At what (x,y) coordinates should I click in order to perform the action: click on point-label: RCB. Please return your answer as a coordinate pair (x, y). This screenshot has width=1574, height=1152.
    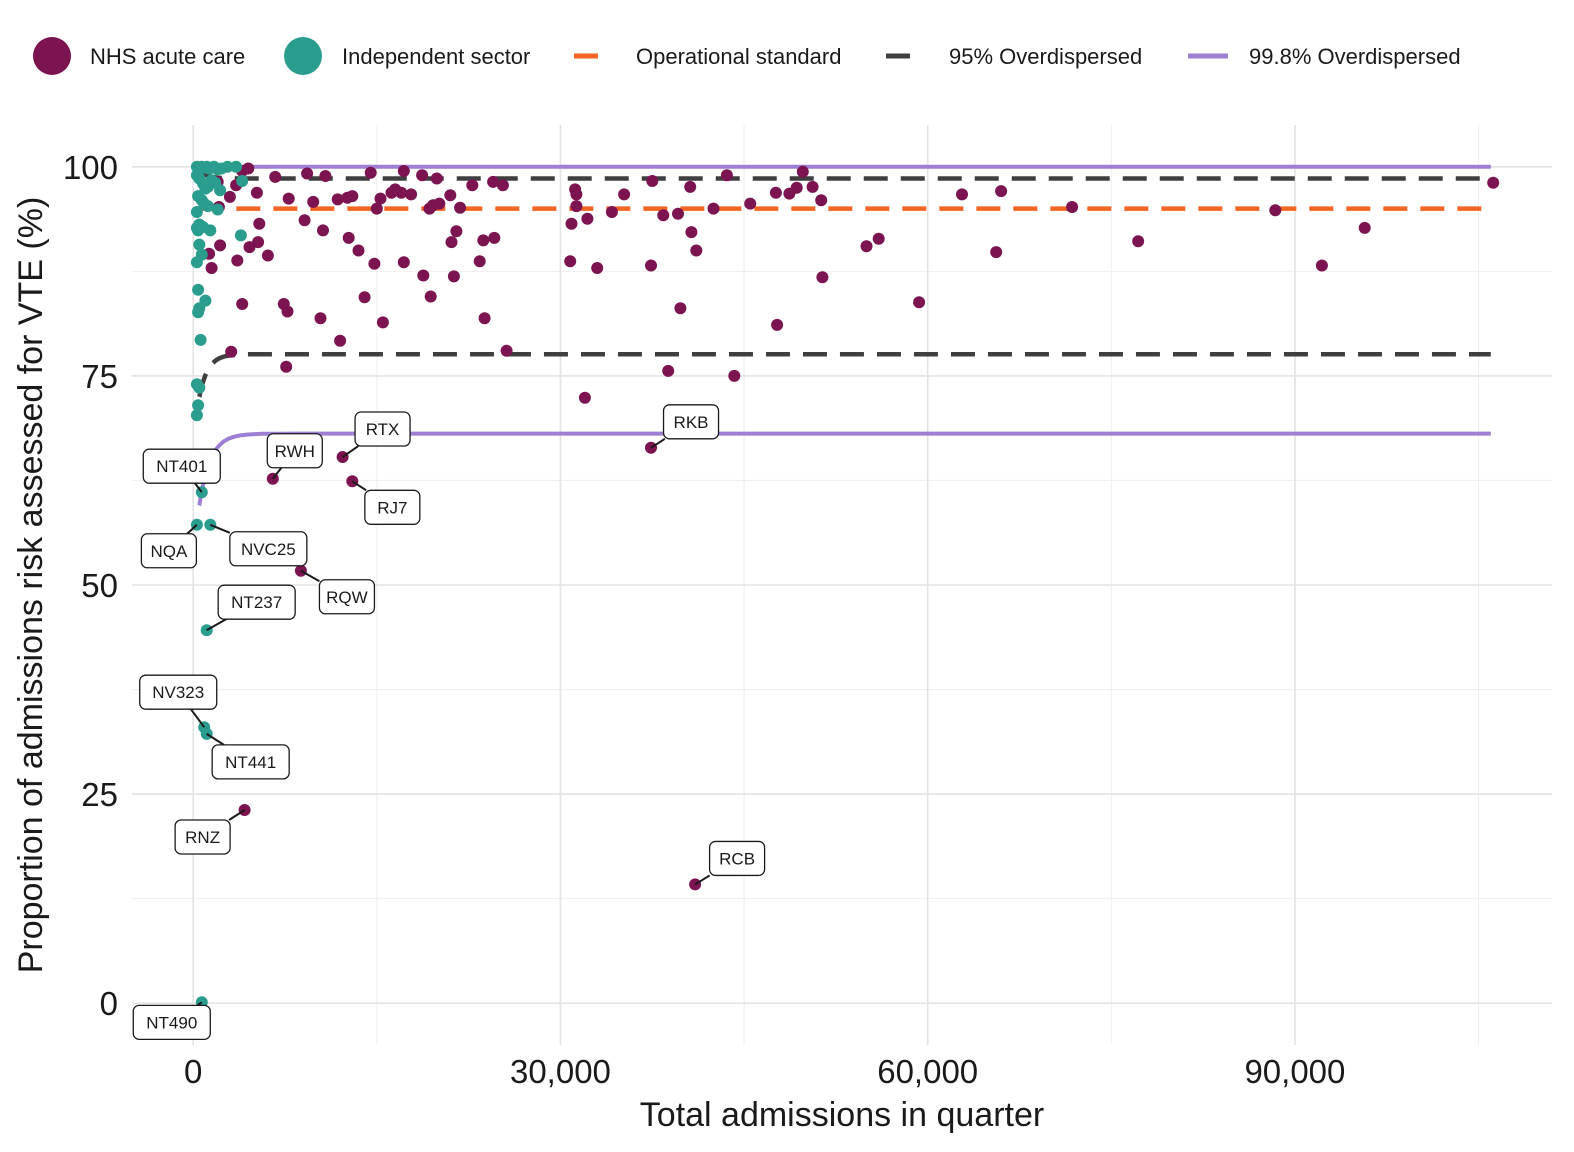
    Looking at the image, I should click on (737, 858).